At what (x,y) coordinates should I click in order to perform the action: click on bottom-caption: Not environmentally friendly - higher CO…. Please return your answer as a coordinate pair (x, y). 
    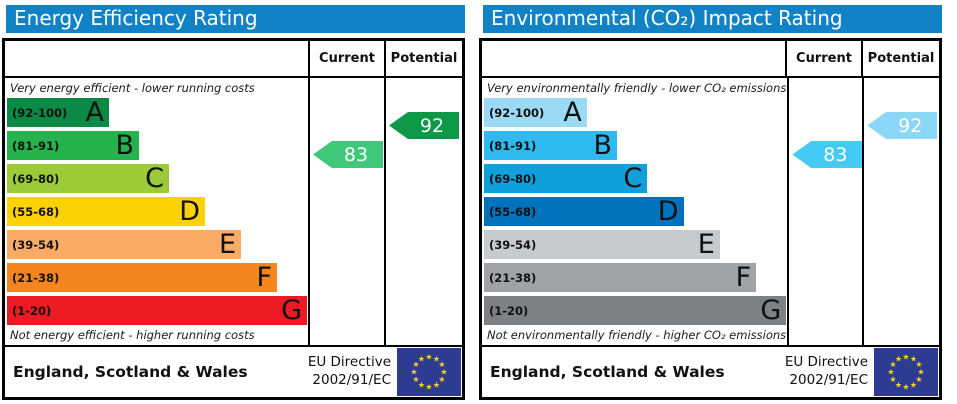
    Looking at the image, I should click on (637, 335).